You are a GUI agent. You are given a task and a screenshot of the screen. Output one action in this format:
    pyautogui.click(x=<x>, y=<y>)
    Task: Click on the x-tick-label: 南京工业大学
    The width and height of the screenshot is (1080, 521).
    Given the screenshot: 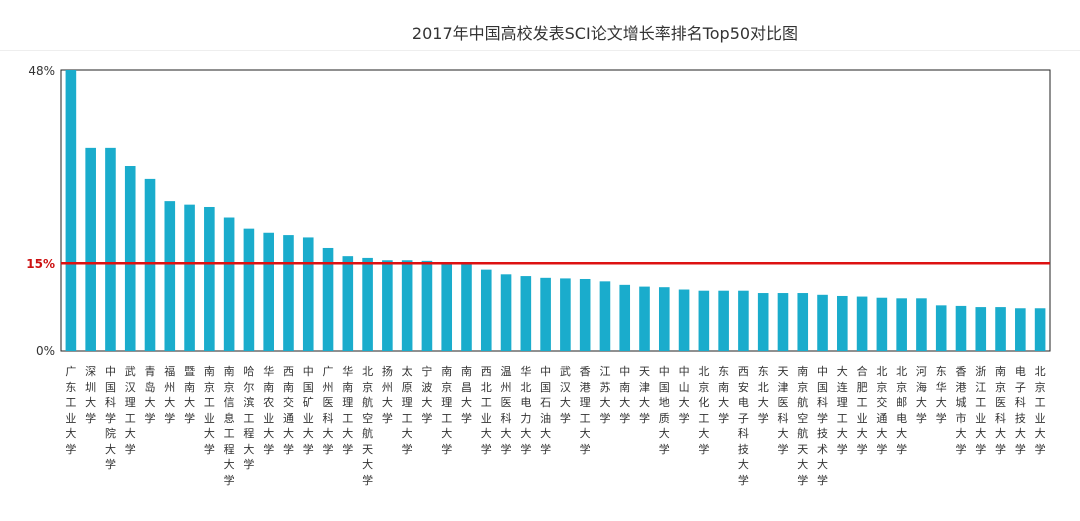 What is the action you would take?
    pyautogui.click(x=209, y=410)
    